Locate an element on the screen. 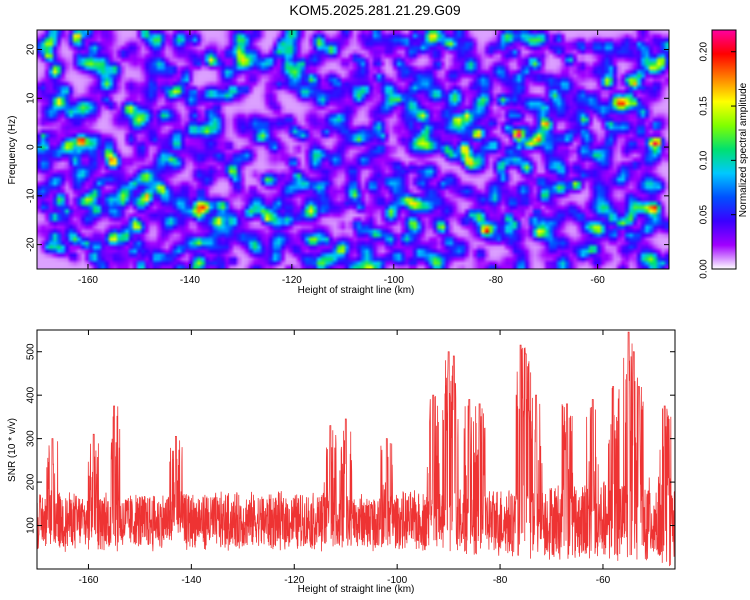 This screenshot has width=750, height=600. y-tick-label: 500 is located at coordinates (31, 351).